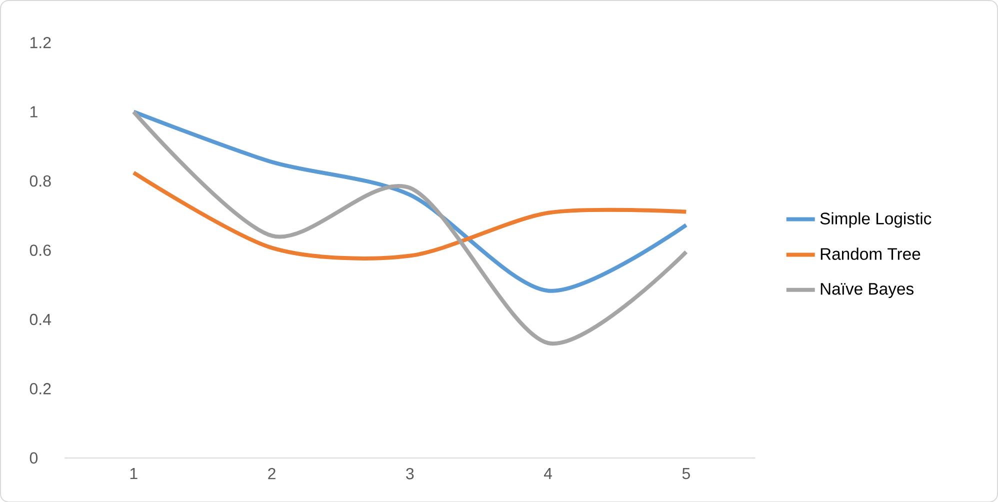  I want to click on x-tick-label: 4, so click(548, 473).